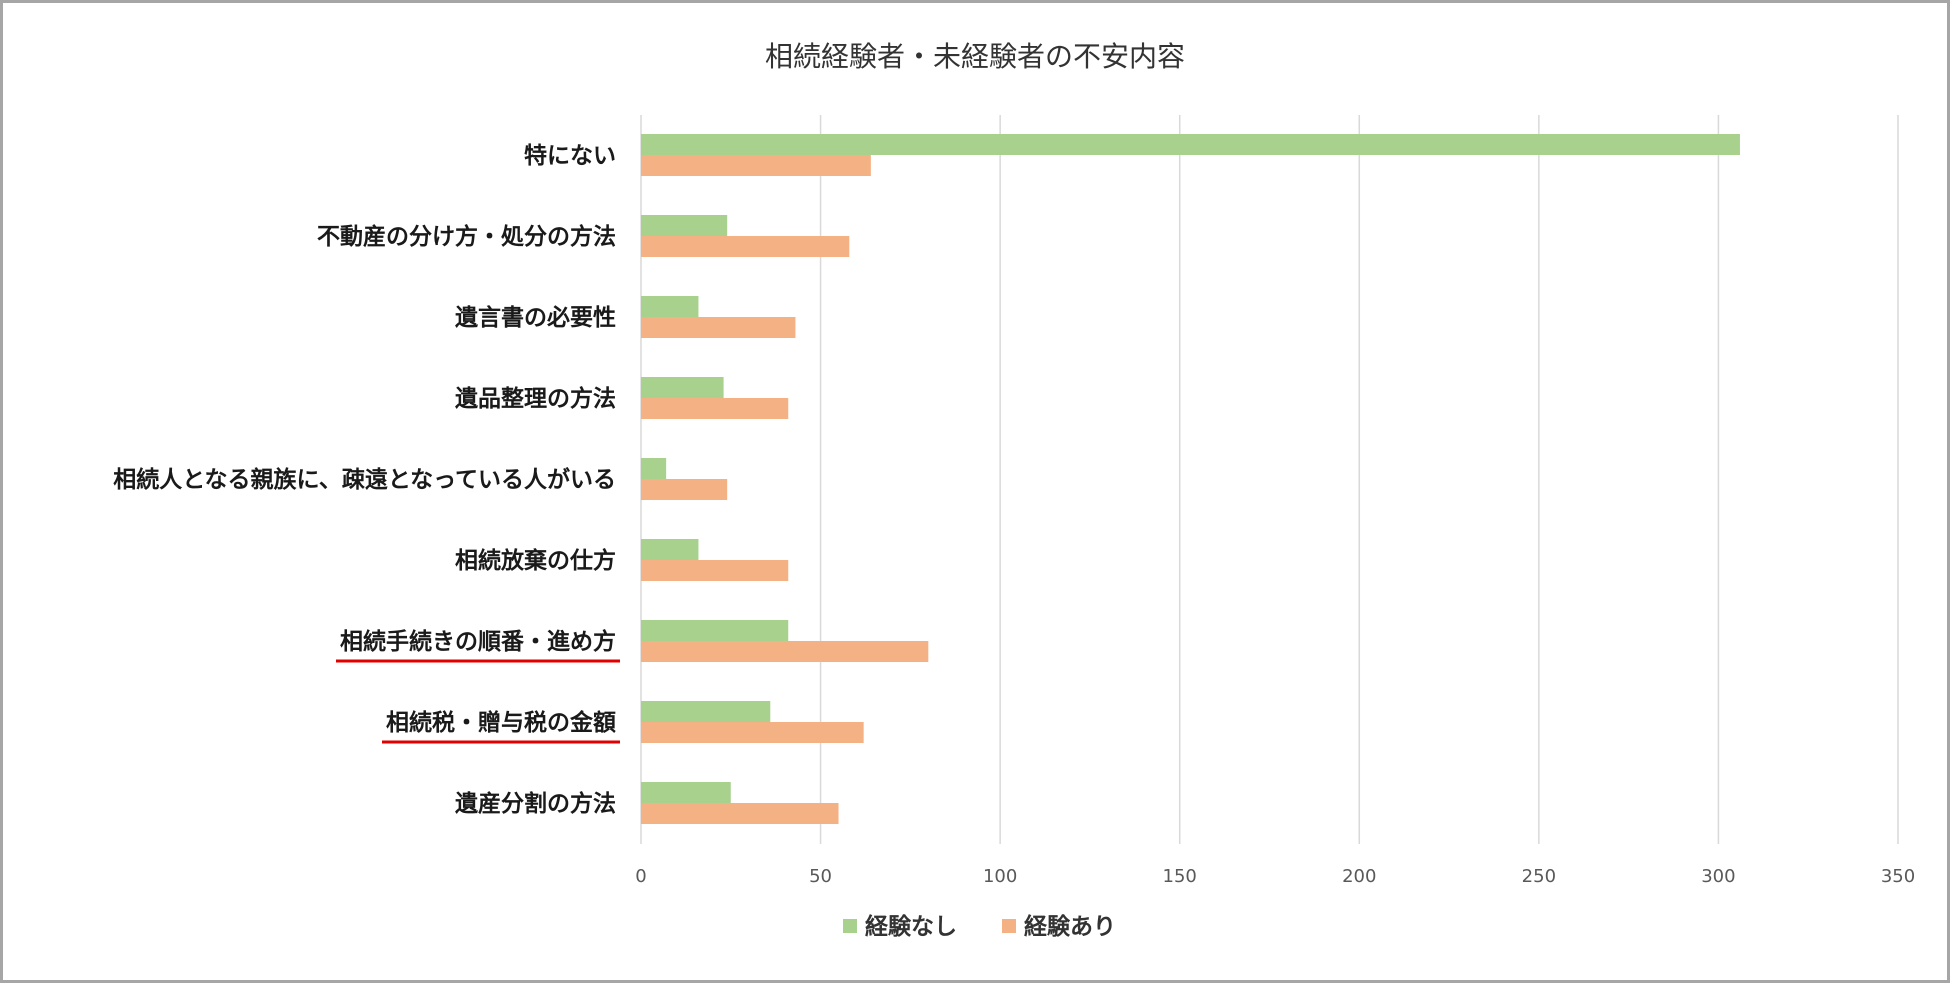 The width and height of the screenshot is (1950, 983). I want to click on x-tick-label: 0, so click(640, 876).